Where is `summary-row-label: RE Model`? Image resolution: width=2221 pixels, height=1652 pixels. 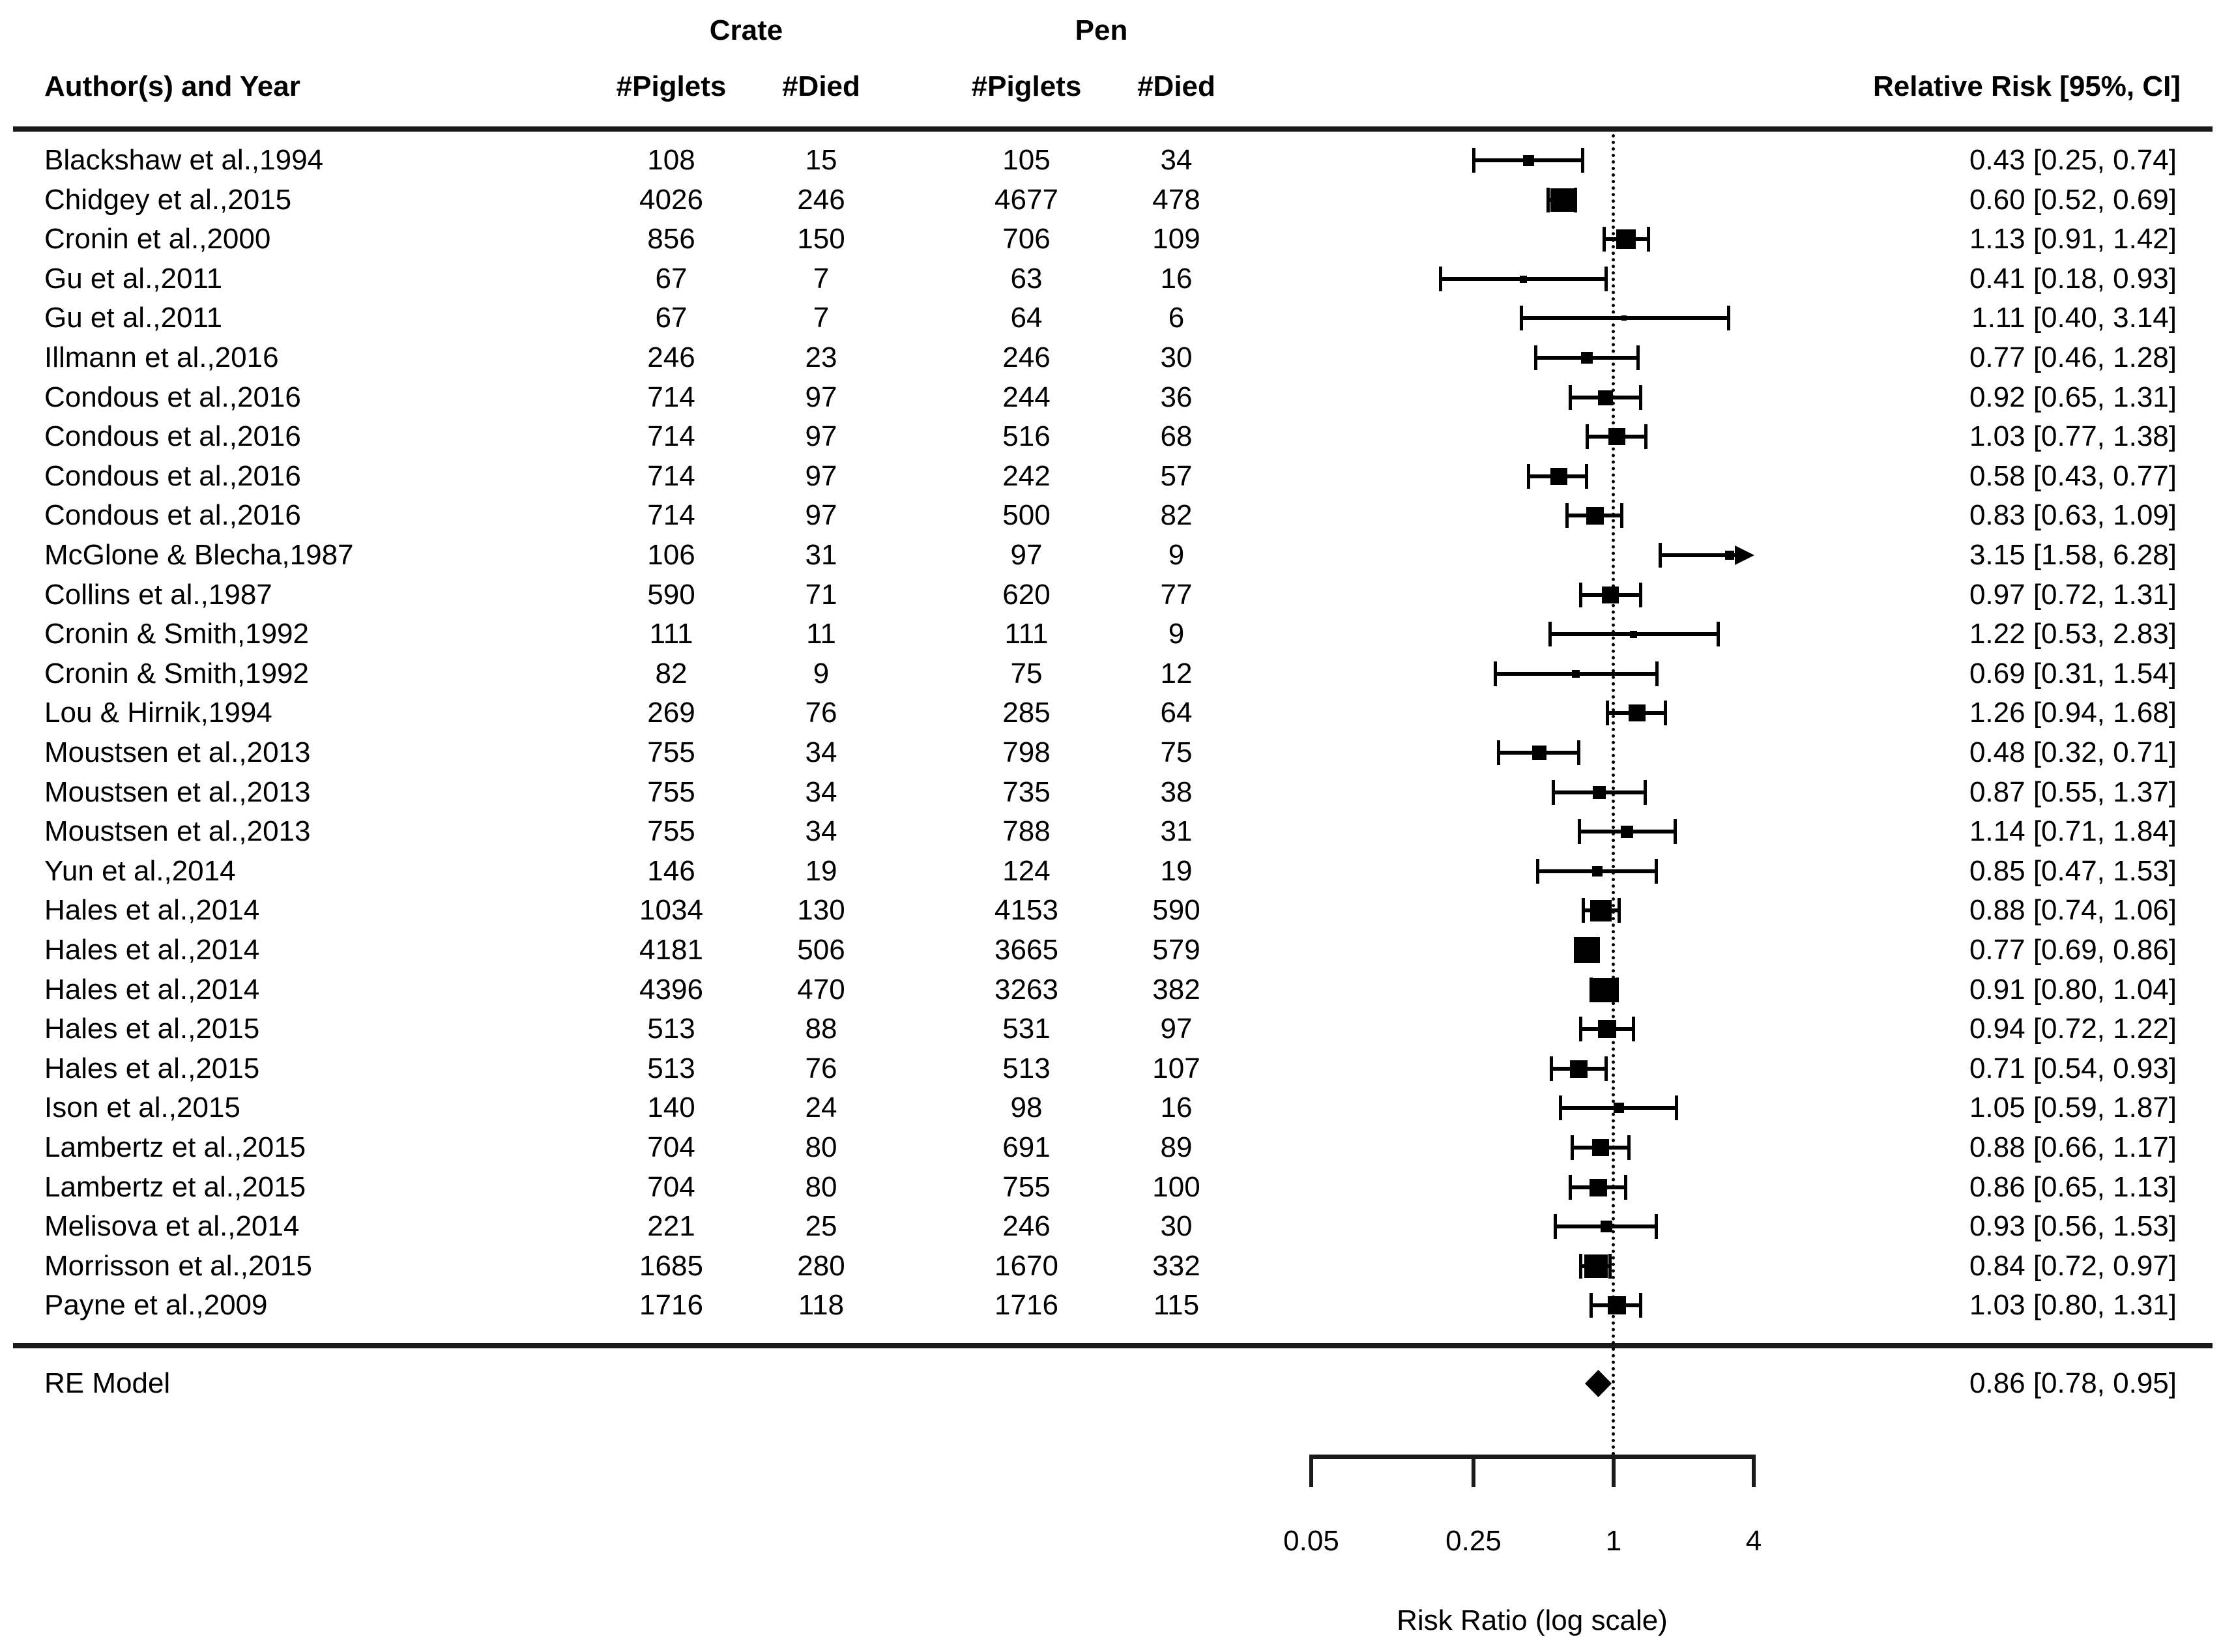 summary-row-label: RE Model is located at coordinates (107, 1383).